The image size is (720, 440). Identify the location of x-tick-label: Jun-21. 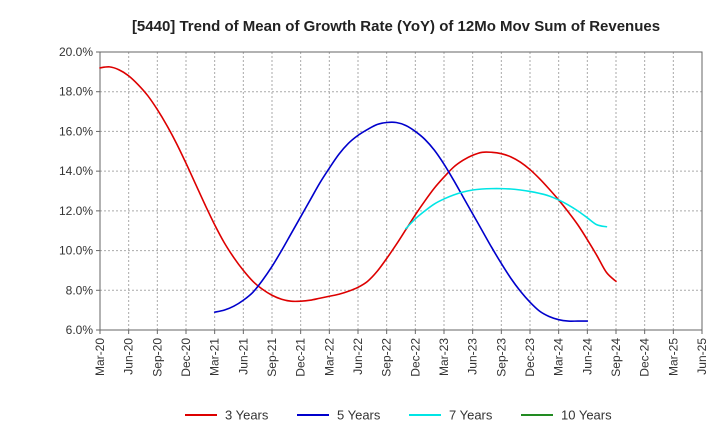
(243, 356).